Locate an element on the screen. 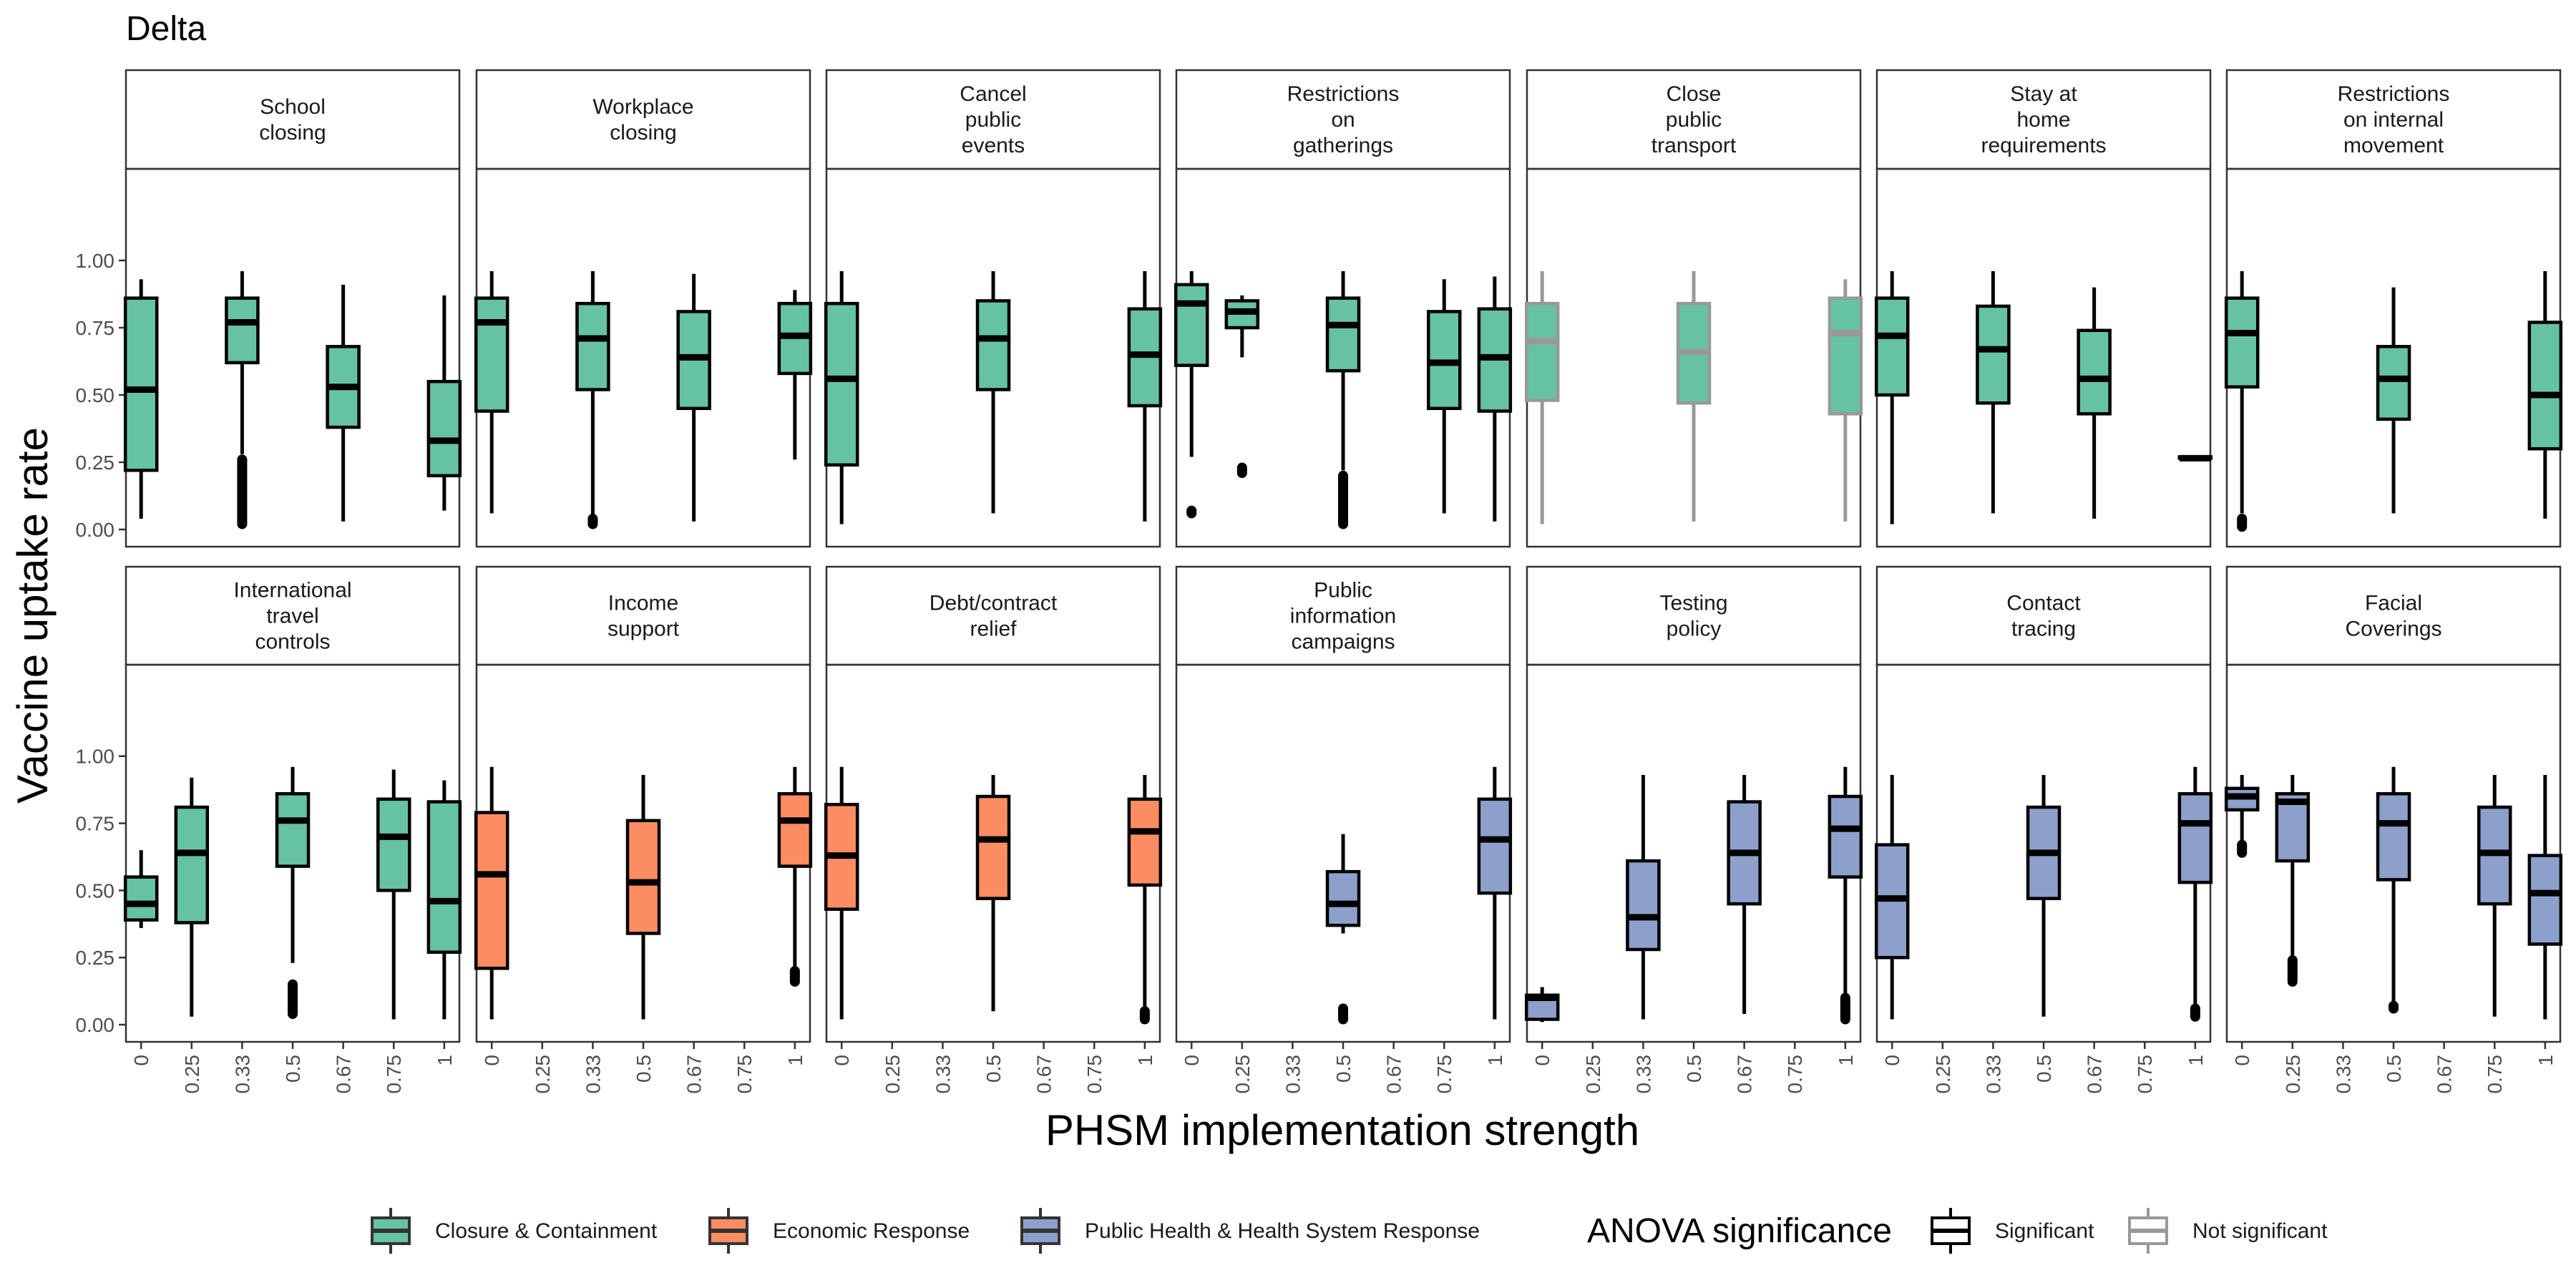 The height and width of the screenshot is (1288, 2576). y-tick-label: 0.00 is located at coordinates (95, 530).